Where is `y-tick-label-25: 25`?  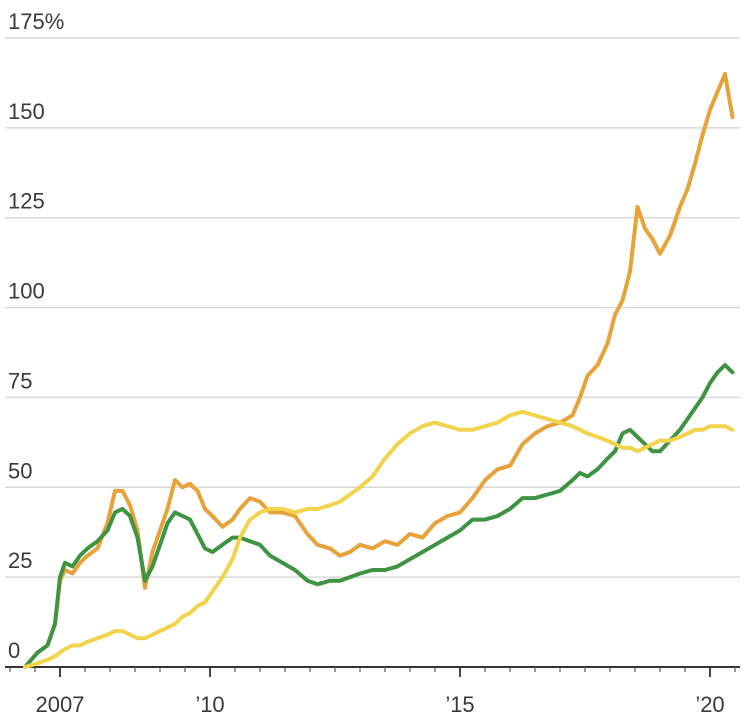 y-tick-label-25: 25 is located at coordinates (20, 560).